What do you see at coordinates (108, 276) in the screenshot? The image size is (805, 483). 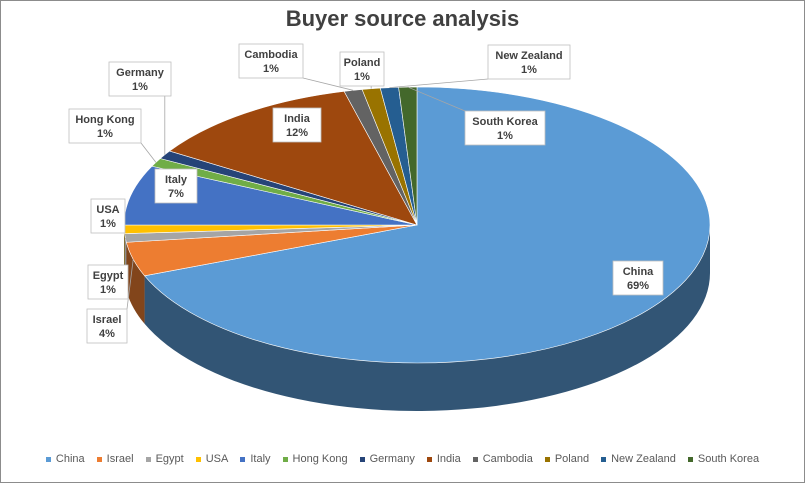 I see `data-label-category-egypt: Egypt` at bounding box center [108, 276].